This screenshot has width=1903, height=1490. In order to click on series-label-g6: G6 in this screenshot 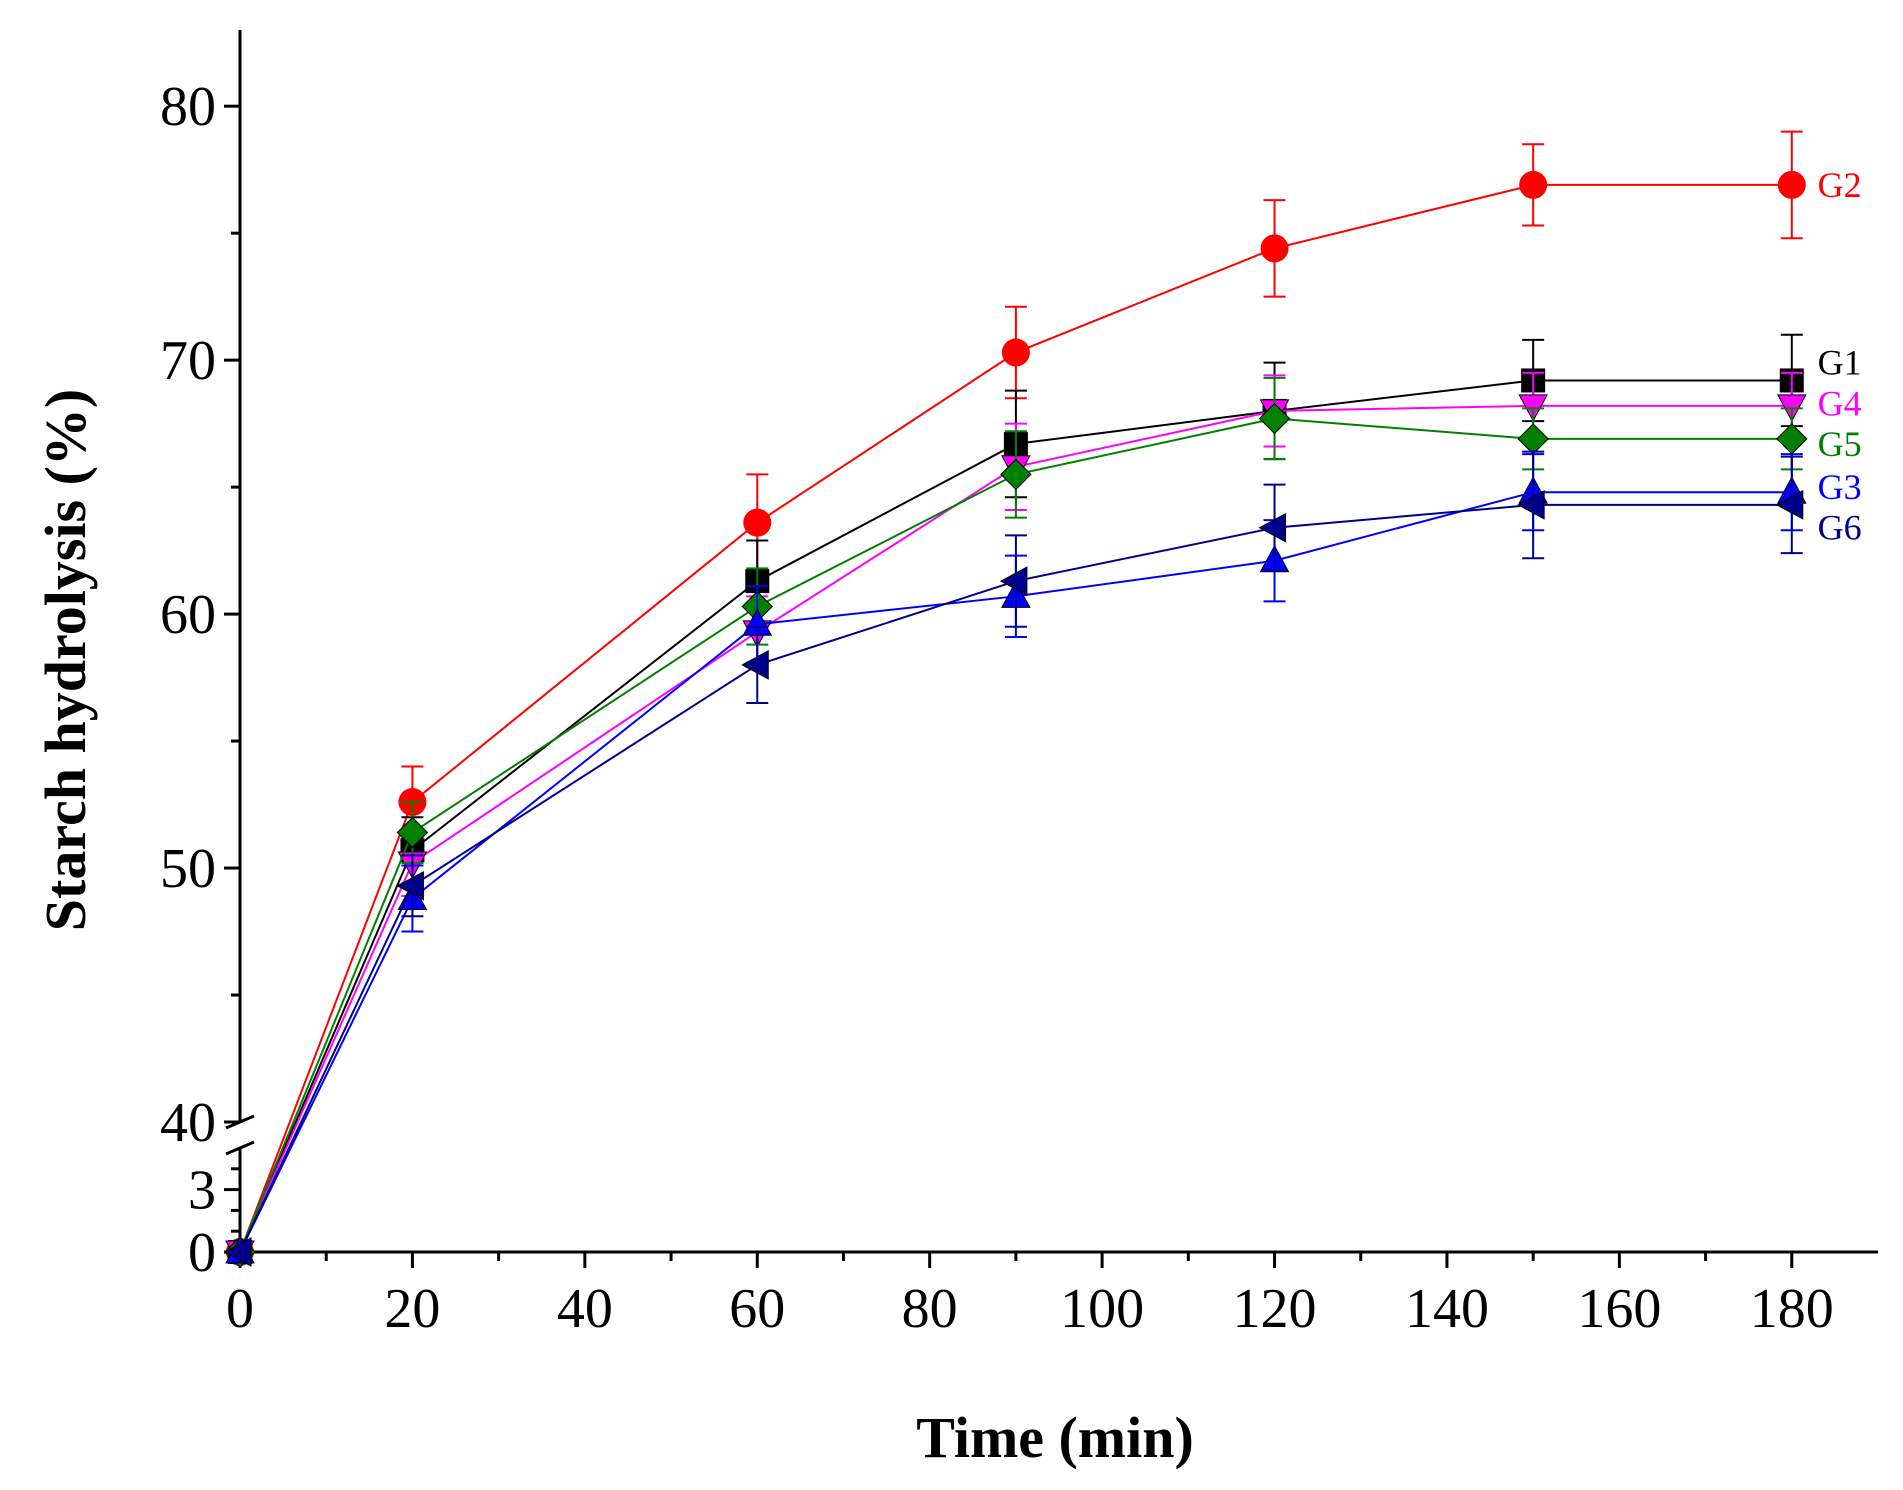, I will do `click(1840, 528)`.